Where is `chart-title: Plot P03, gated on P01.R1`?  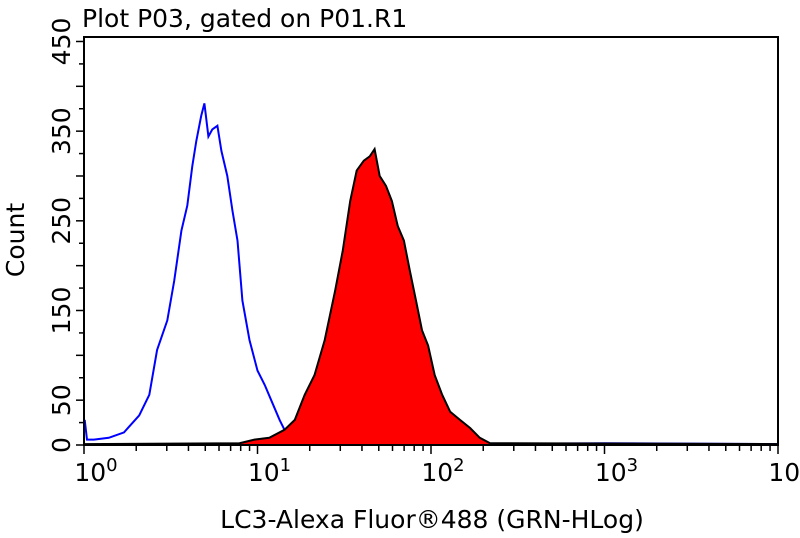 chart-title: Plot P03, gated on P01.R1 is located at coordinates (244, 18).